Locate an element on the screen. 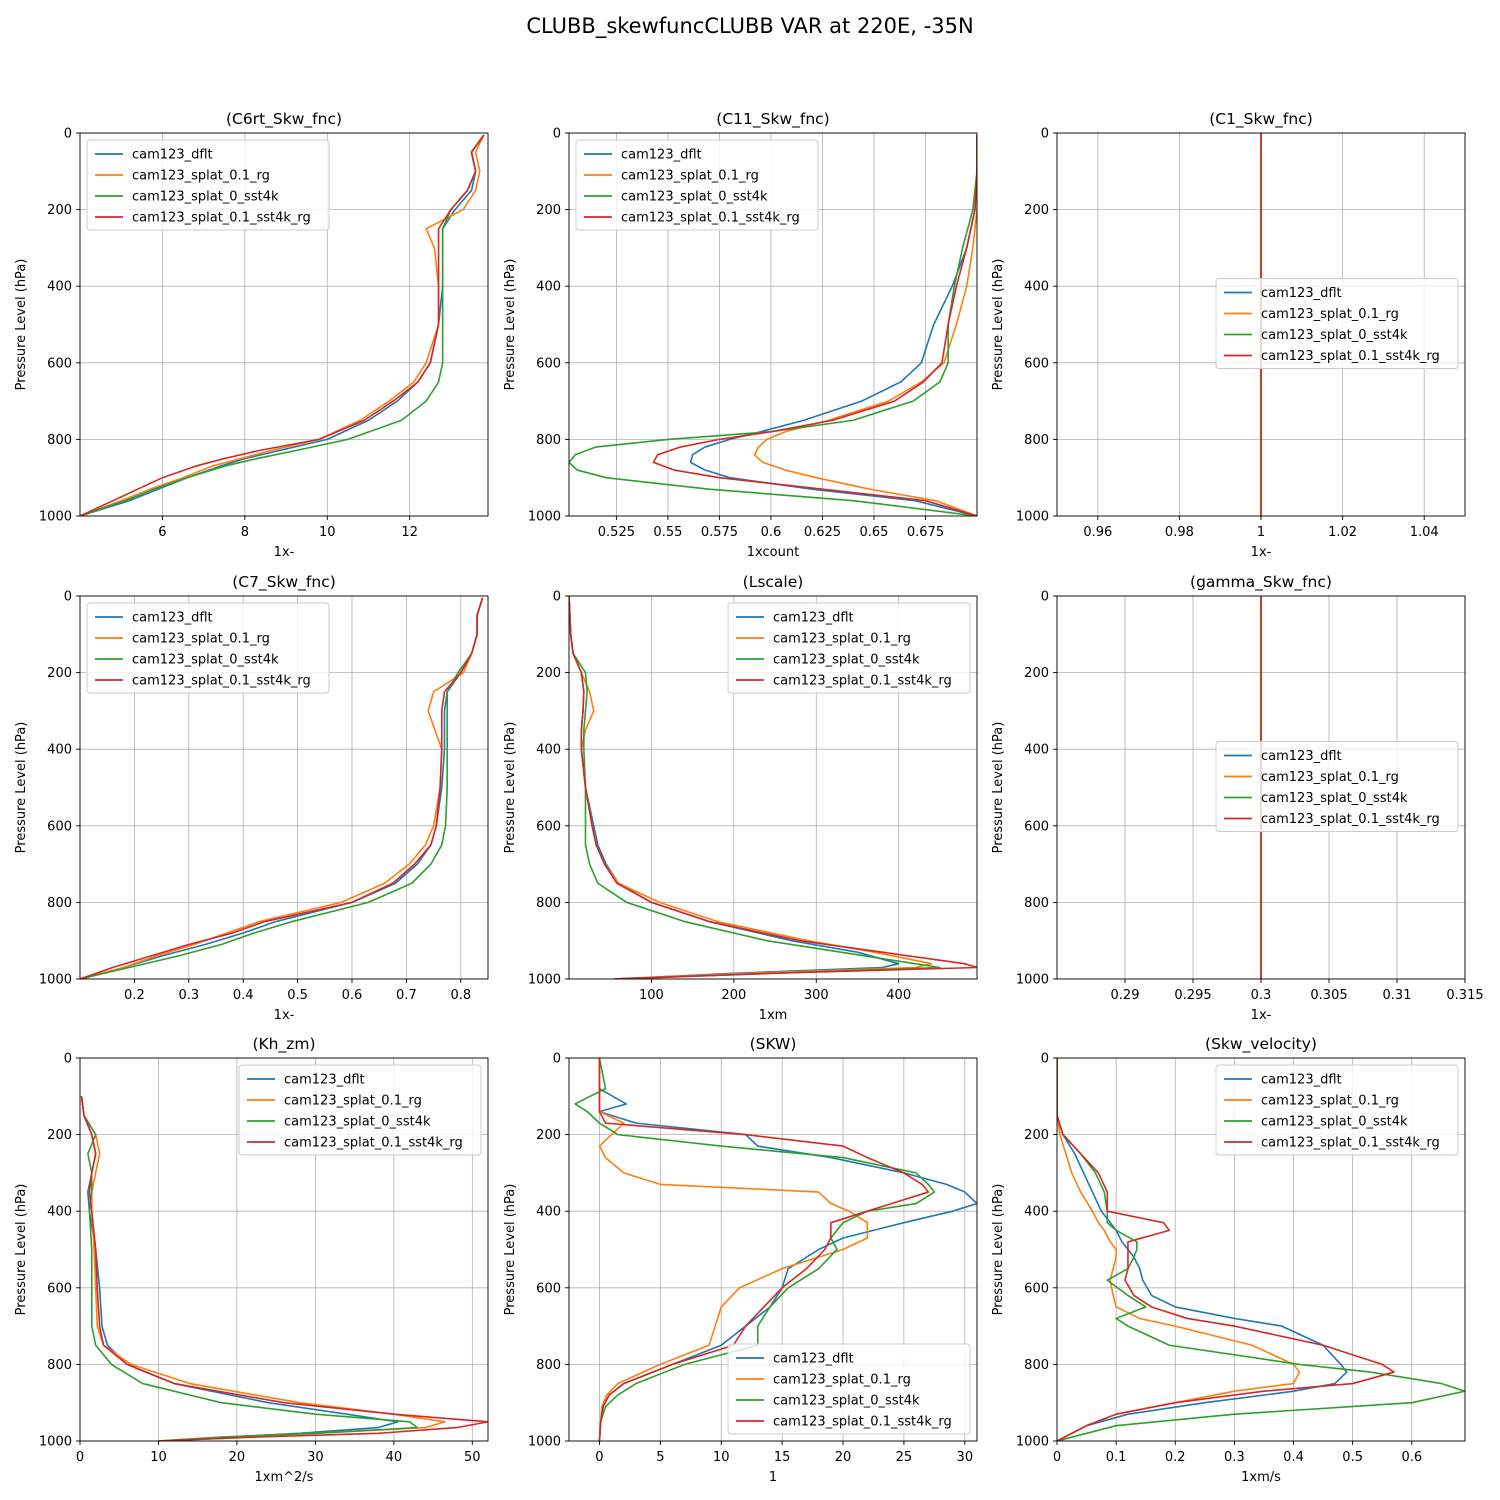 This screenshot has height=1500, width=1500. x-tick-label: 0.6 is located at coordinates (352, 995).